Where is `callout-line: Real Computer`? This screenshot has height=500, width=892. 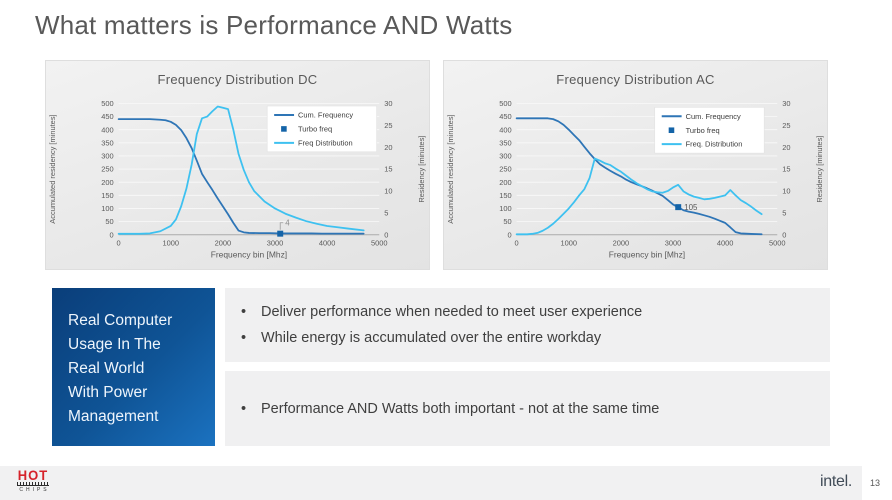 callout-line: Real Computer is located at coordinates (120, 320).